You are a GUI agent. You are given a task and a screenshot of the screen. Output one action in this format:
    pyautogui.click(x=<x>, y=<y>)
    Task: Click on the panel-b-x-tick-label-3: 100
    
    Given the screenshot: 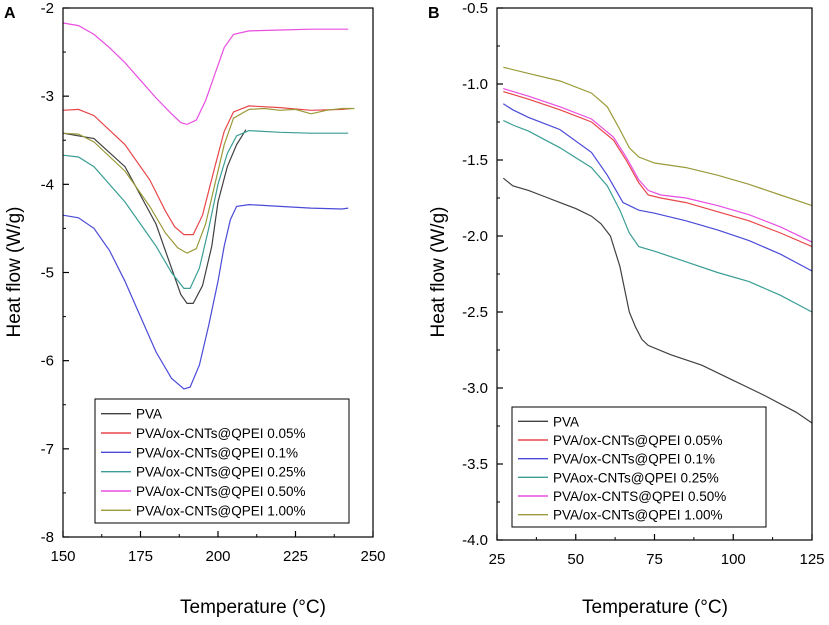 What is the action you would take?
    pyautogui.click(x=733, y=559)
    